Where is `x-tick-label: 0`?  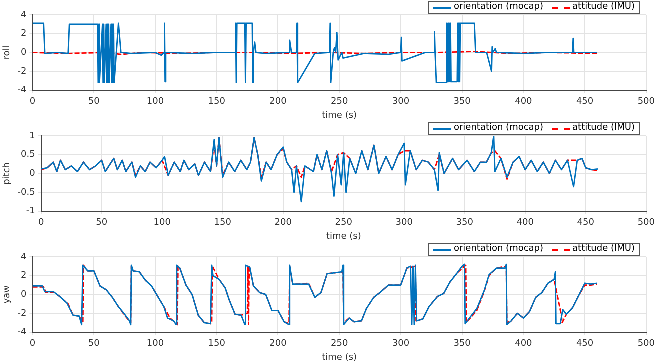 x-tick-label: 0 is located at coordinates (41, 223).